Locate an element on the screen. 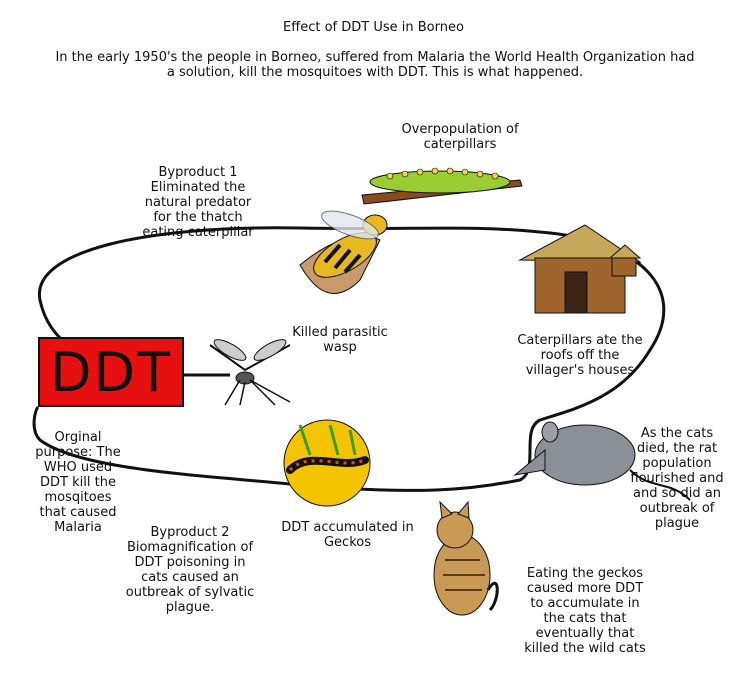  killed-wasp-label: Killed parasitic wasp is located at coordinates (340, 340).